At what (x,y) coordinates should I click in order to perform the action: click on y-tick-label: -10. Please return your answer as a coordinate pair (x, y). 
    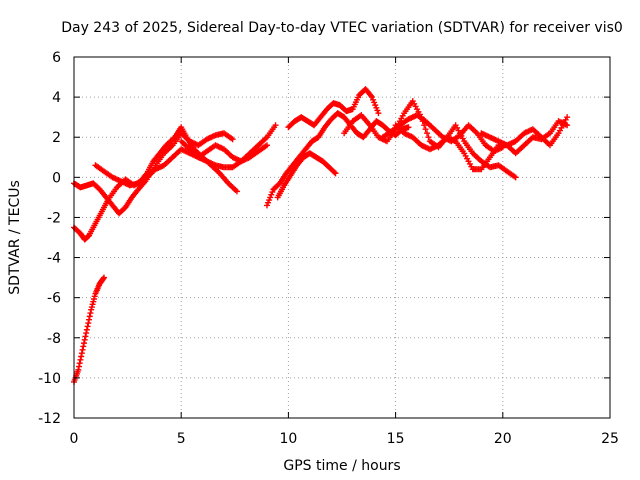
    Looking at the image, I should click on (49, 379).